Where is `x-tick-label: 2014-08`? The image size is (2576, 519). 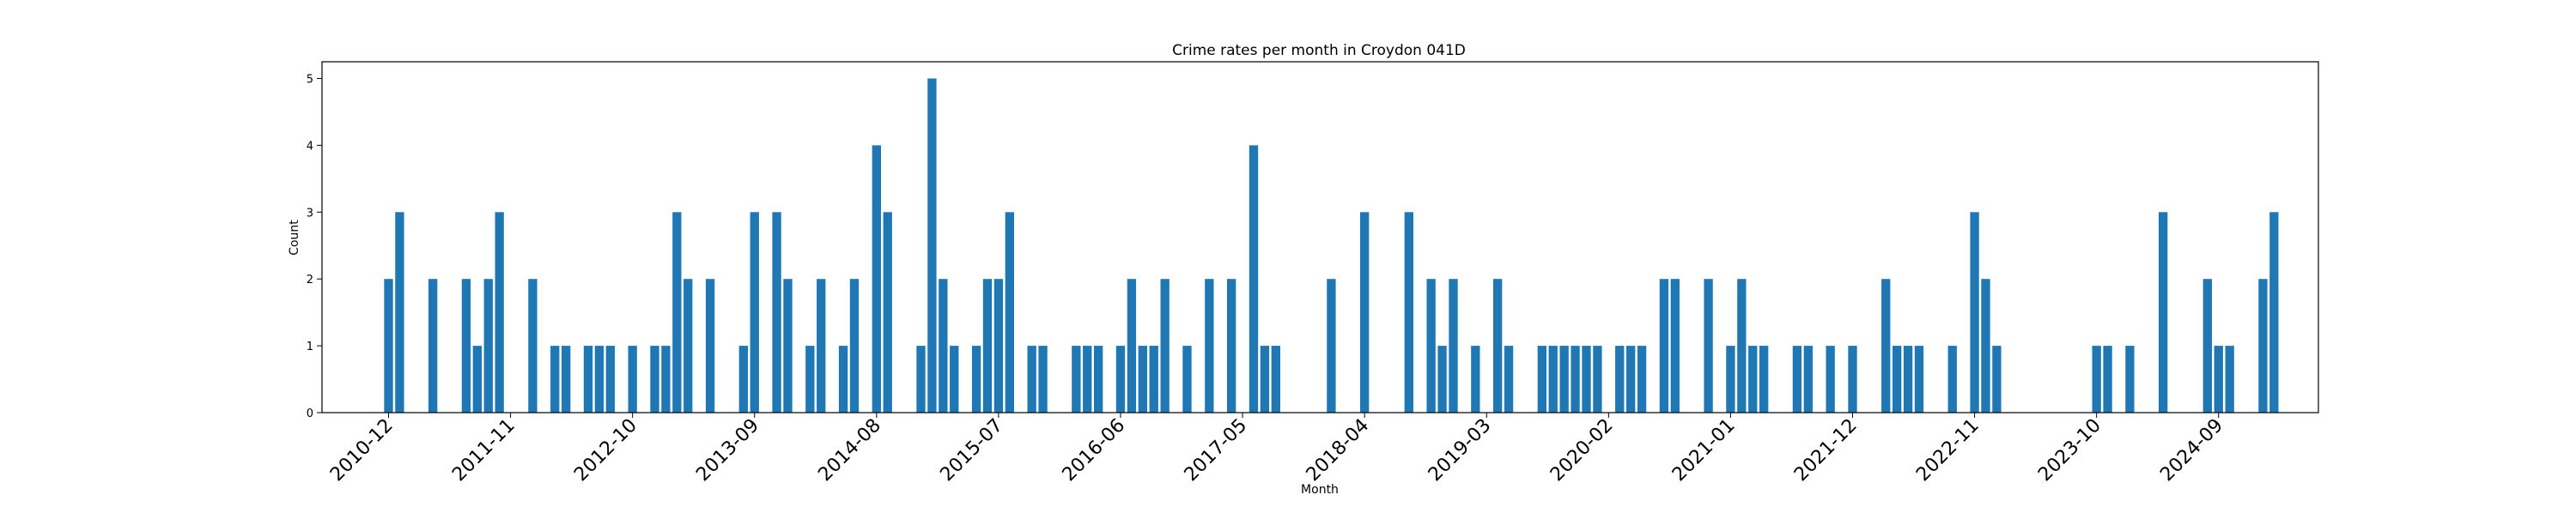
x-tick-label: 2014-08 is located at coordinates (850, 450).